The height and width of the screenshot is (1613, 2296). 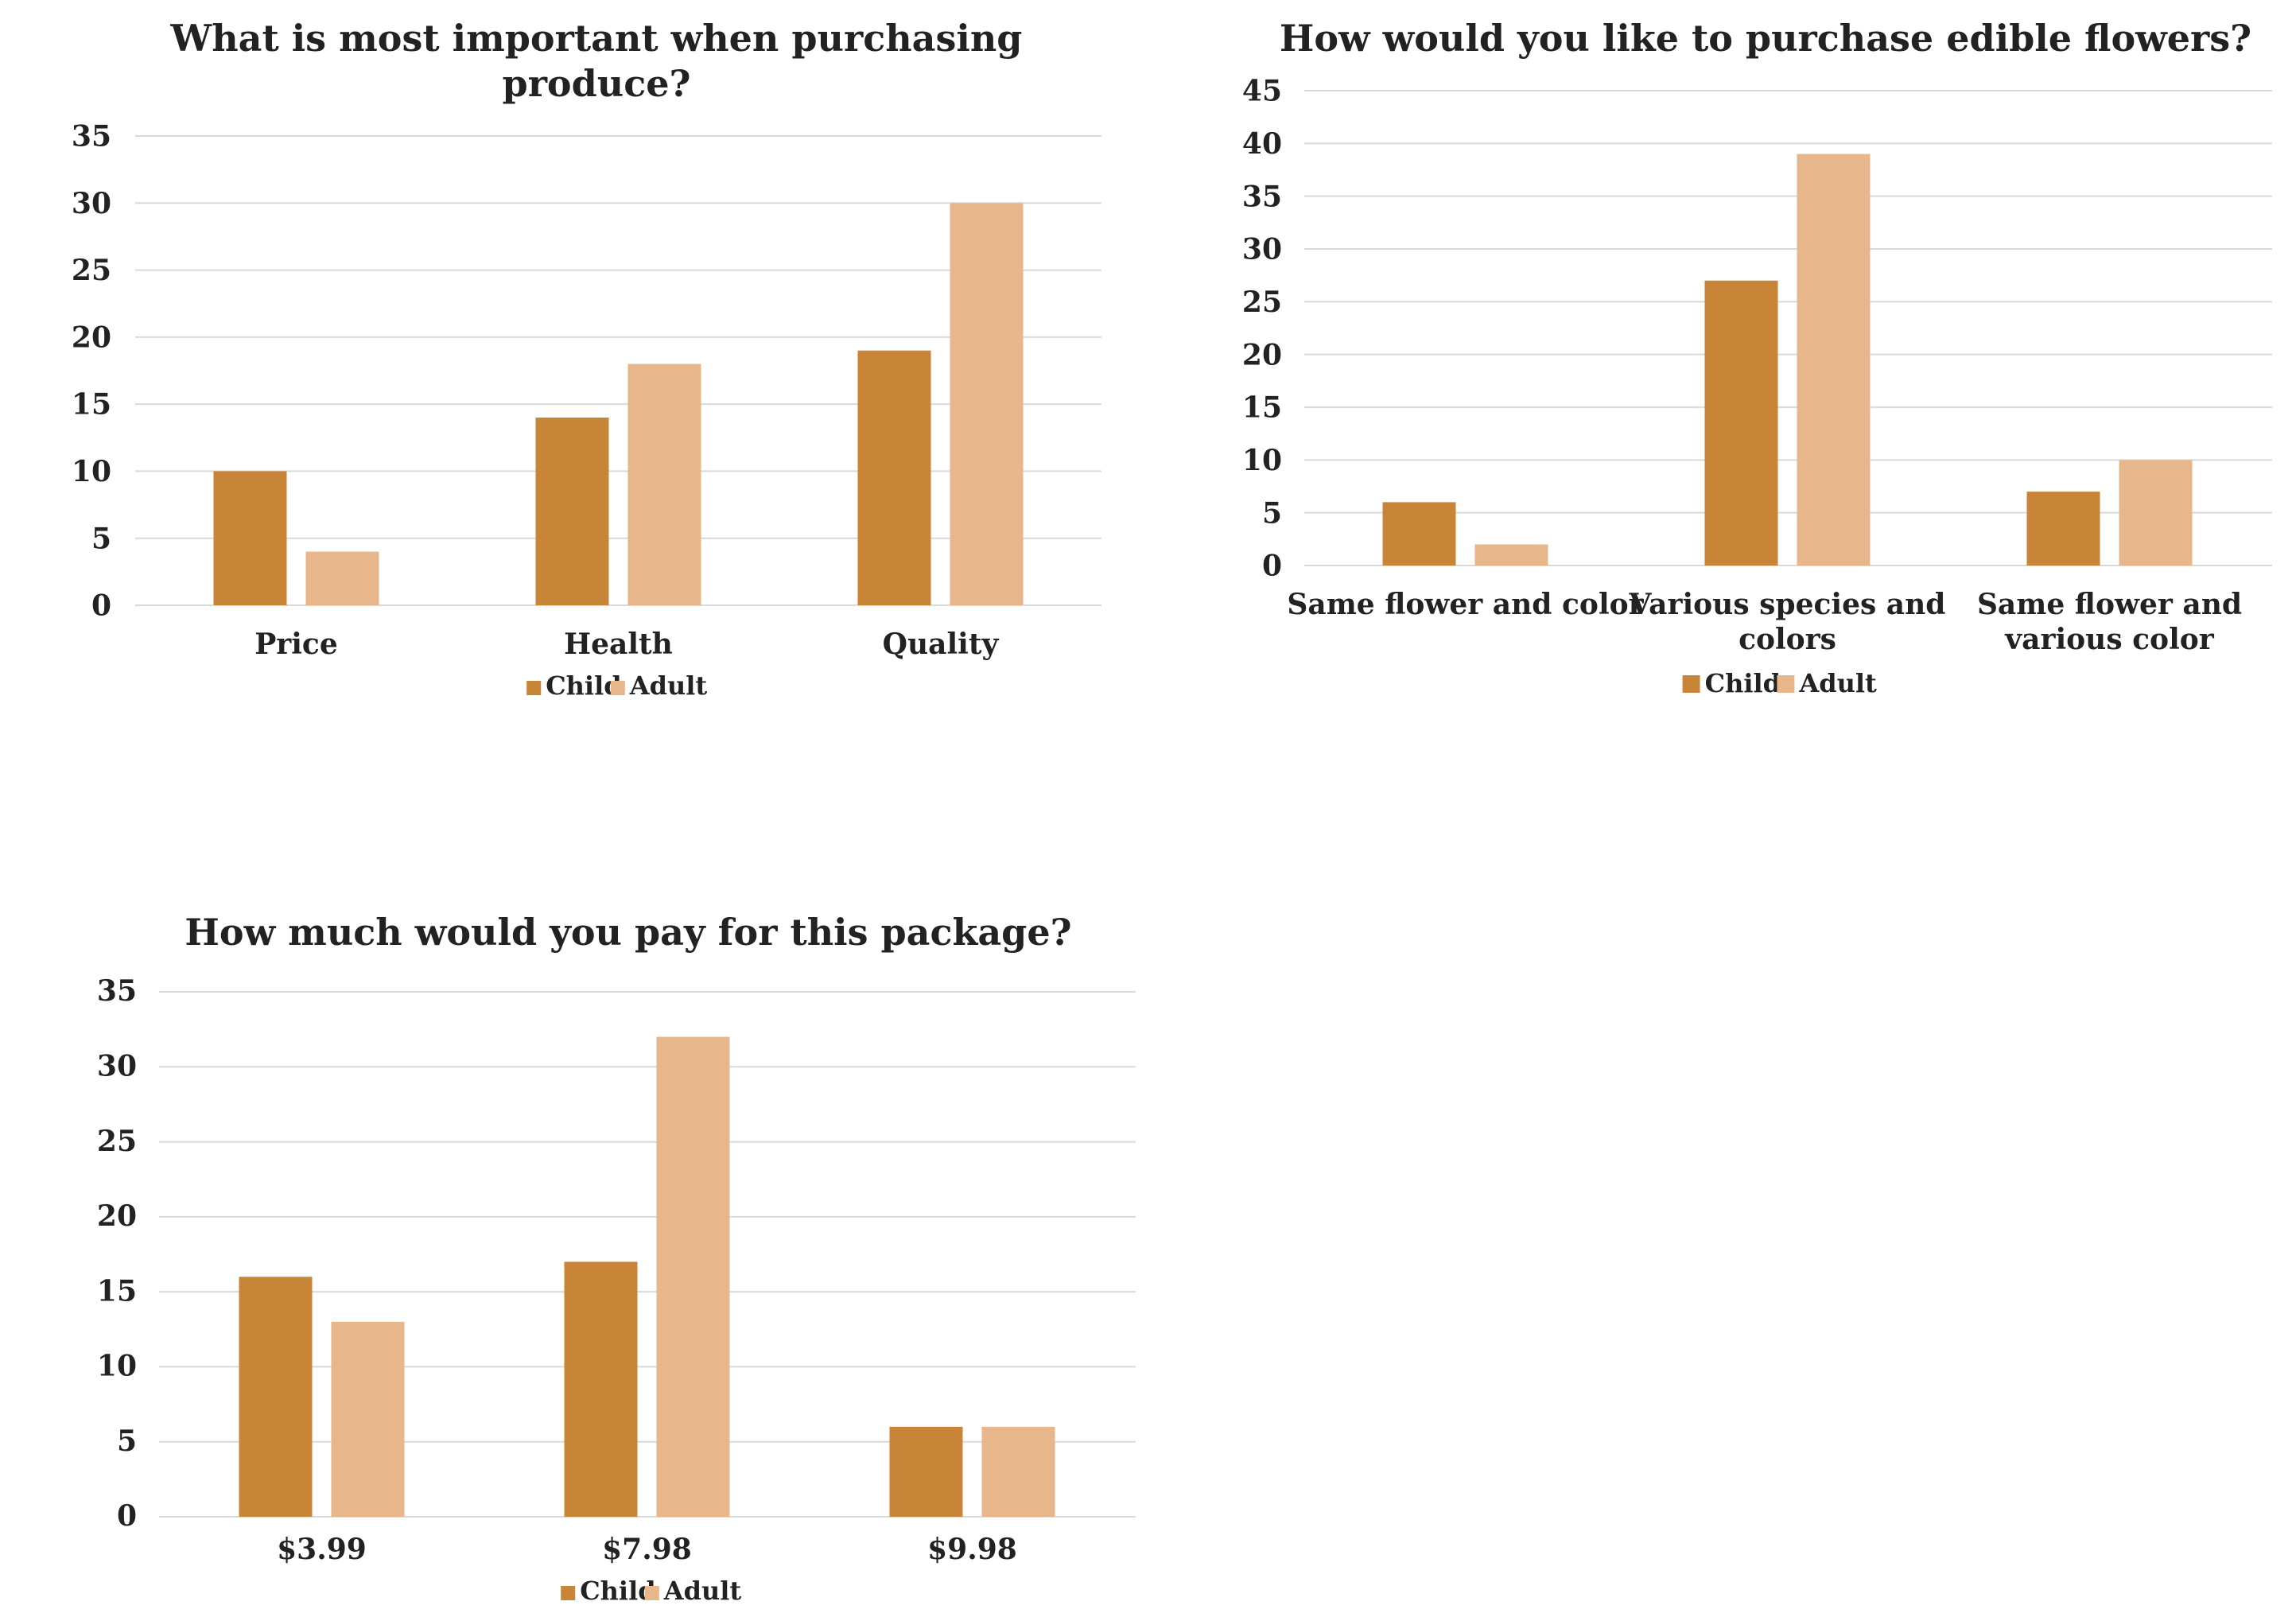 I want to click on x-tick-label: various color, so click(x=2109, y=639).